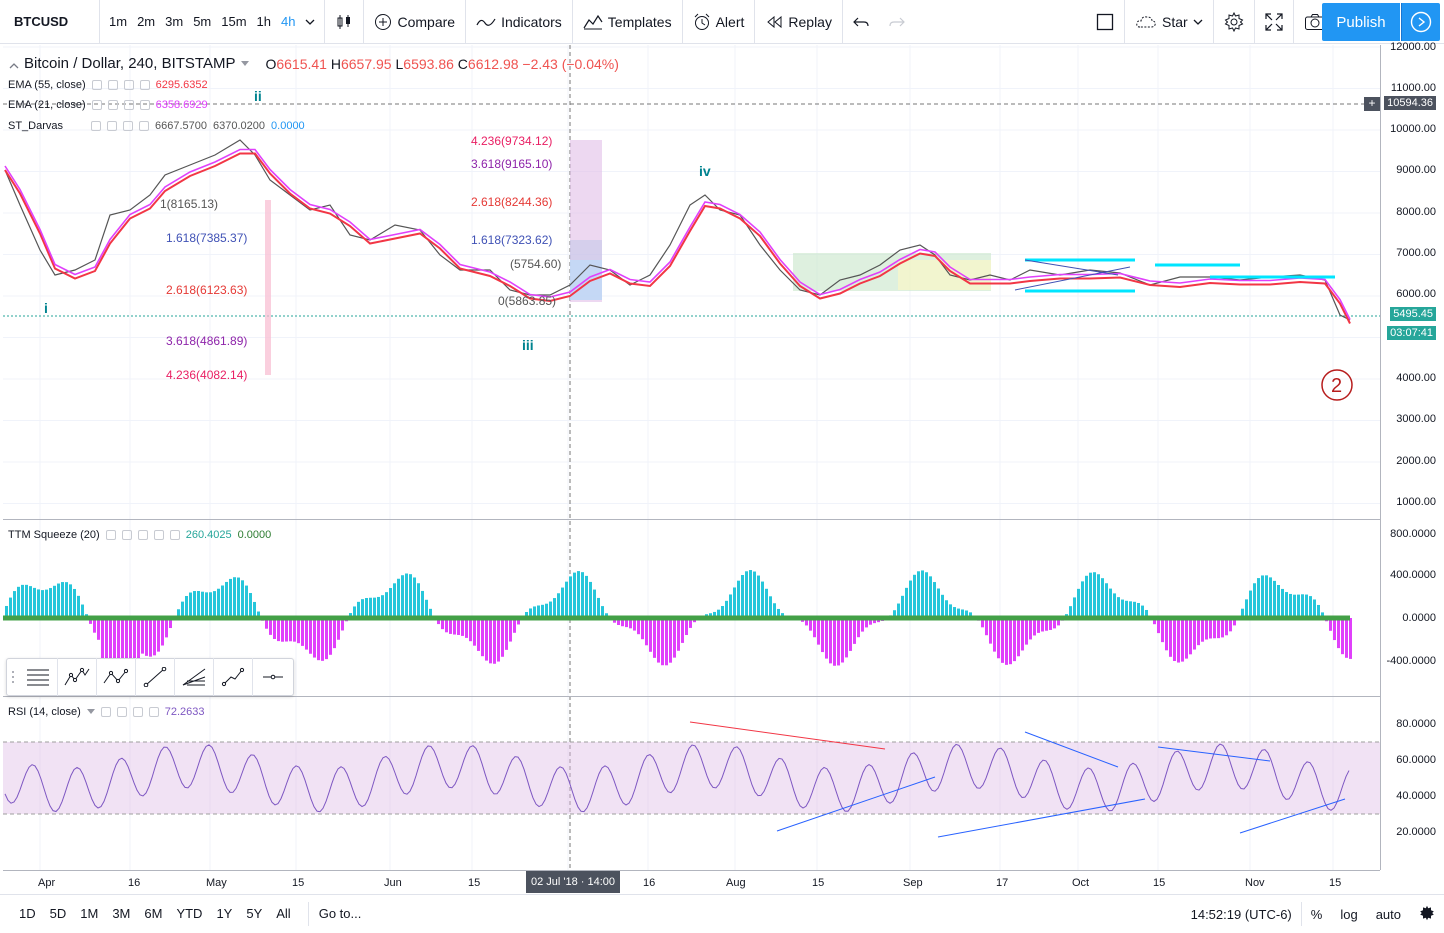  What do you see at coordinates (202, 22) in the screenshot?
I see `timeframe-5m: 5m` at bounding box center [202, 22].